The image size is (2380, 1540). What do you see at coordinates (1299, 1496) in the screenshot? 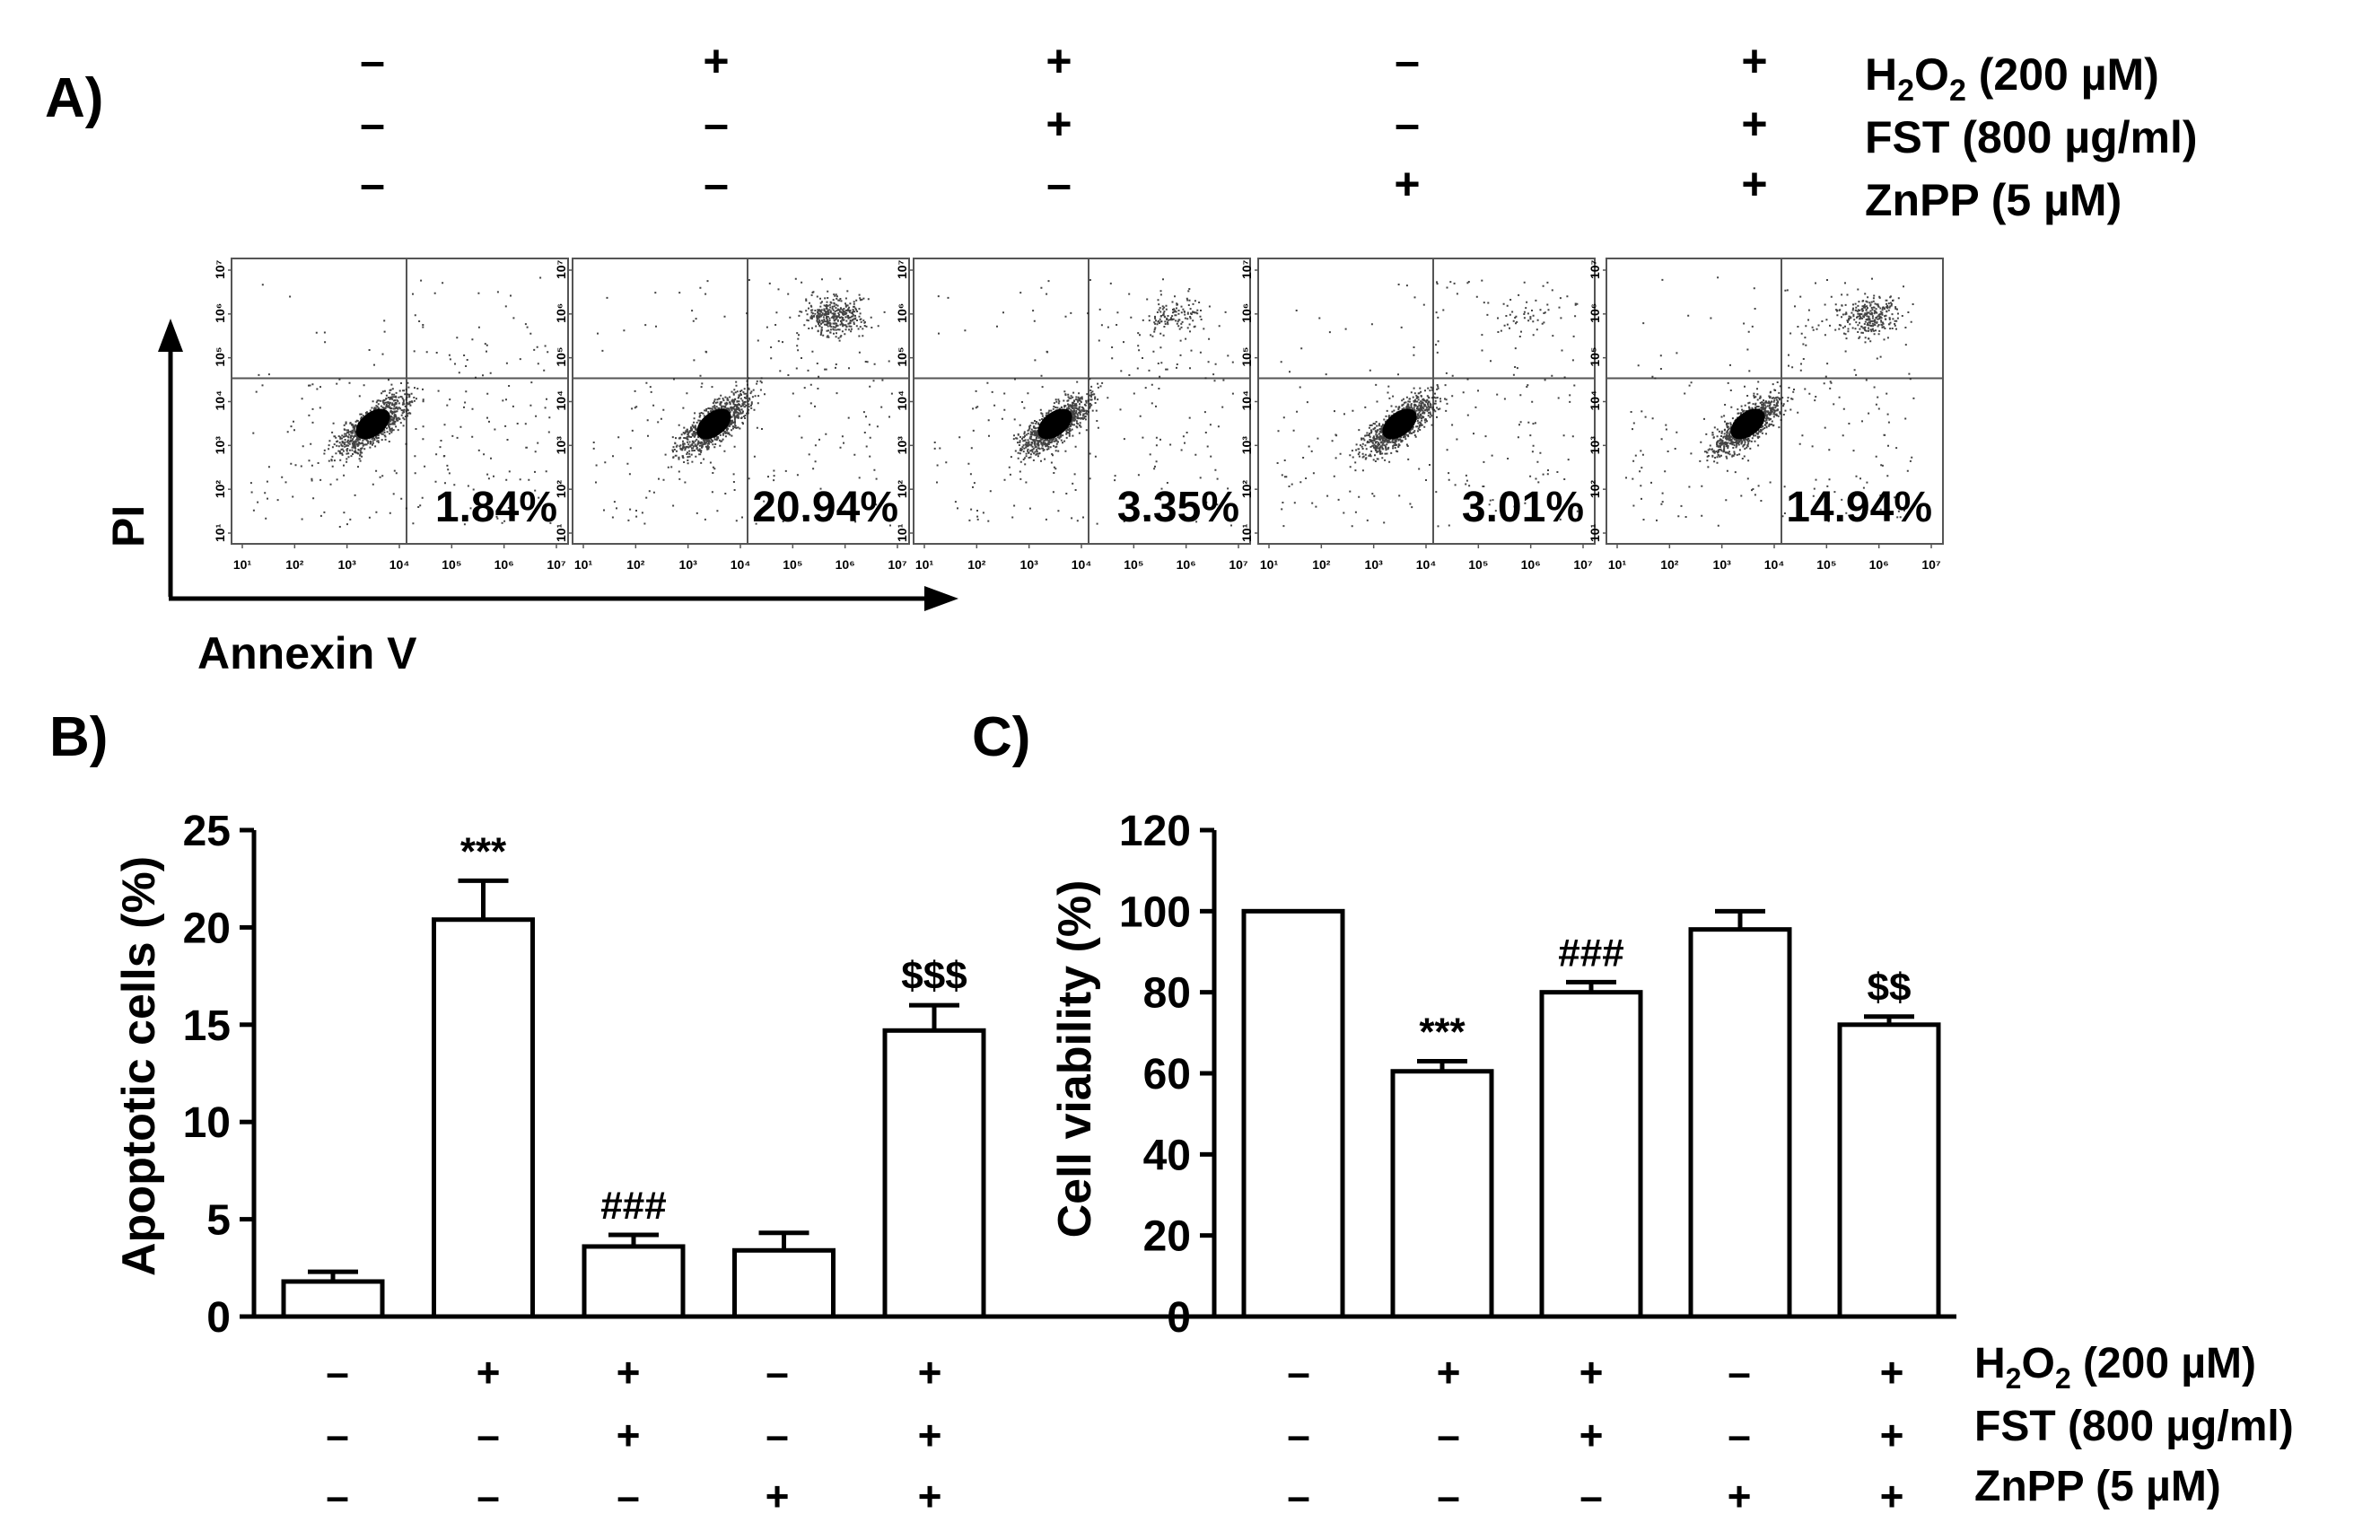
I see `chart-c-sign-r3-c1: –` at bounding box center [1299, 1496].